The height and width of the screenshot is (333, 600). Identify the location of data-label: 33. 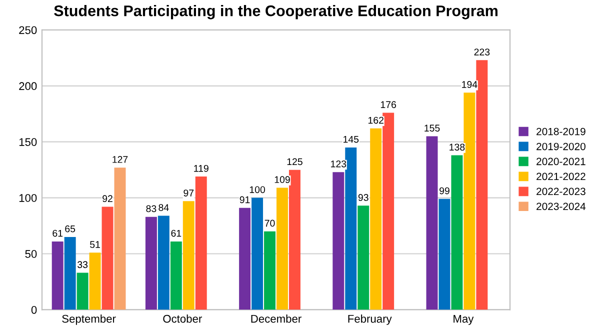
(83, 264).